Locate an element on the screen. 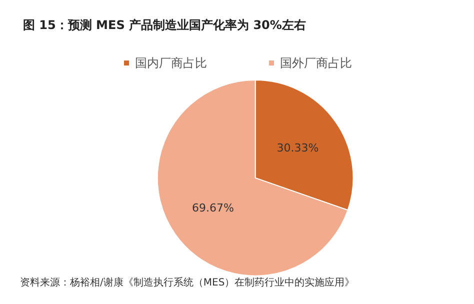 Image resolution: width=474 pixels, height=304 pixels. data-label: 30.33% is located at coordinates (297, 147).